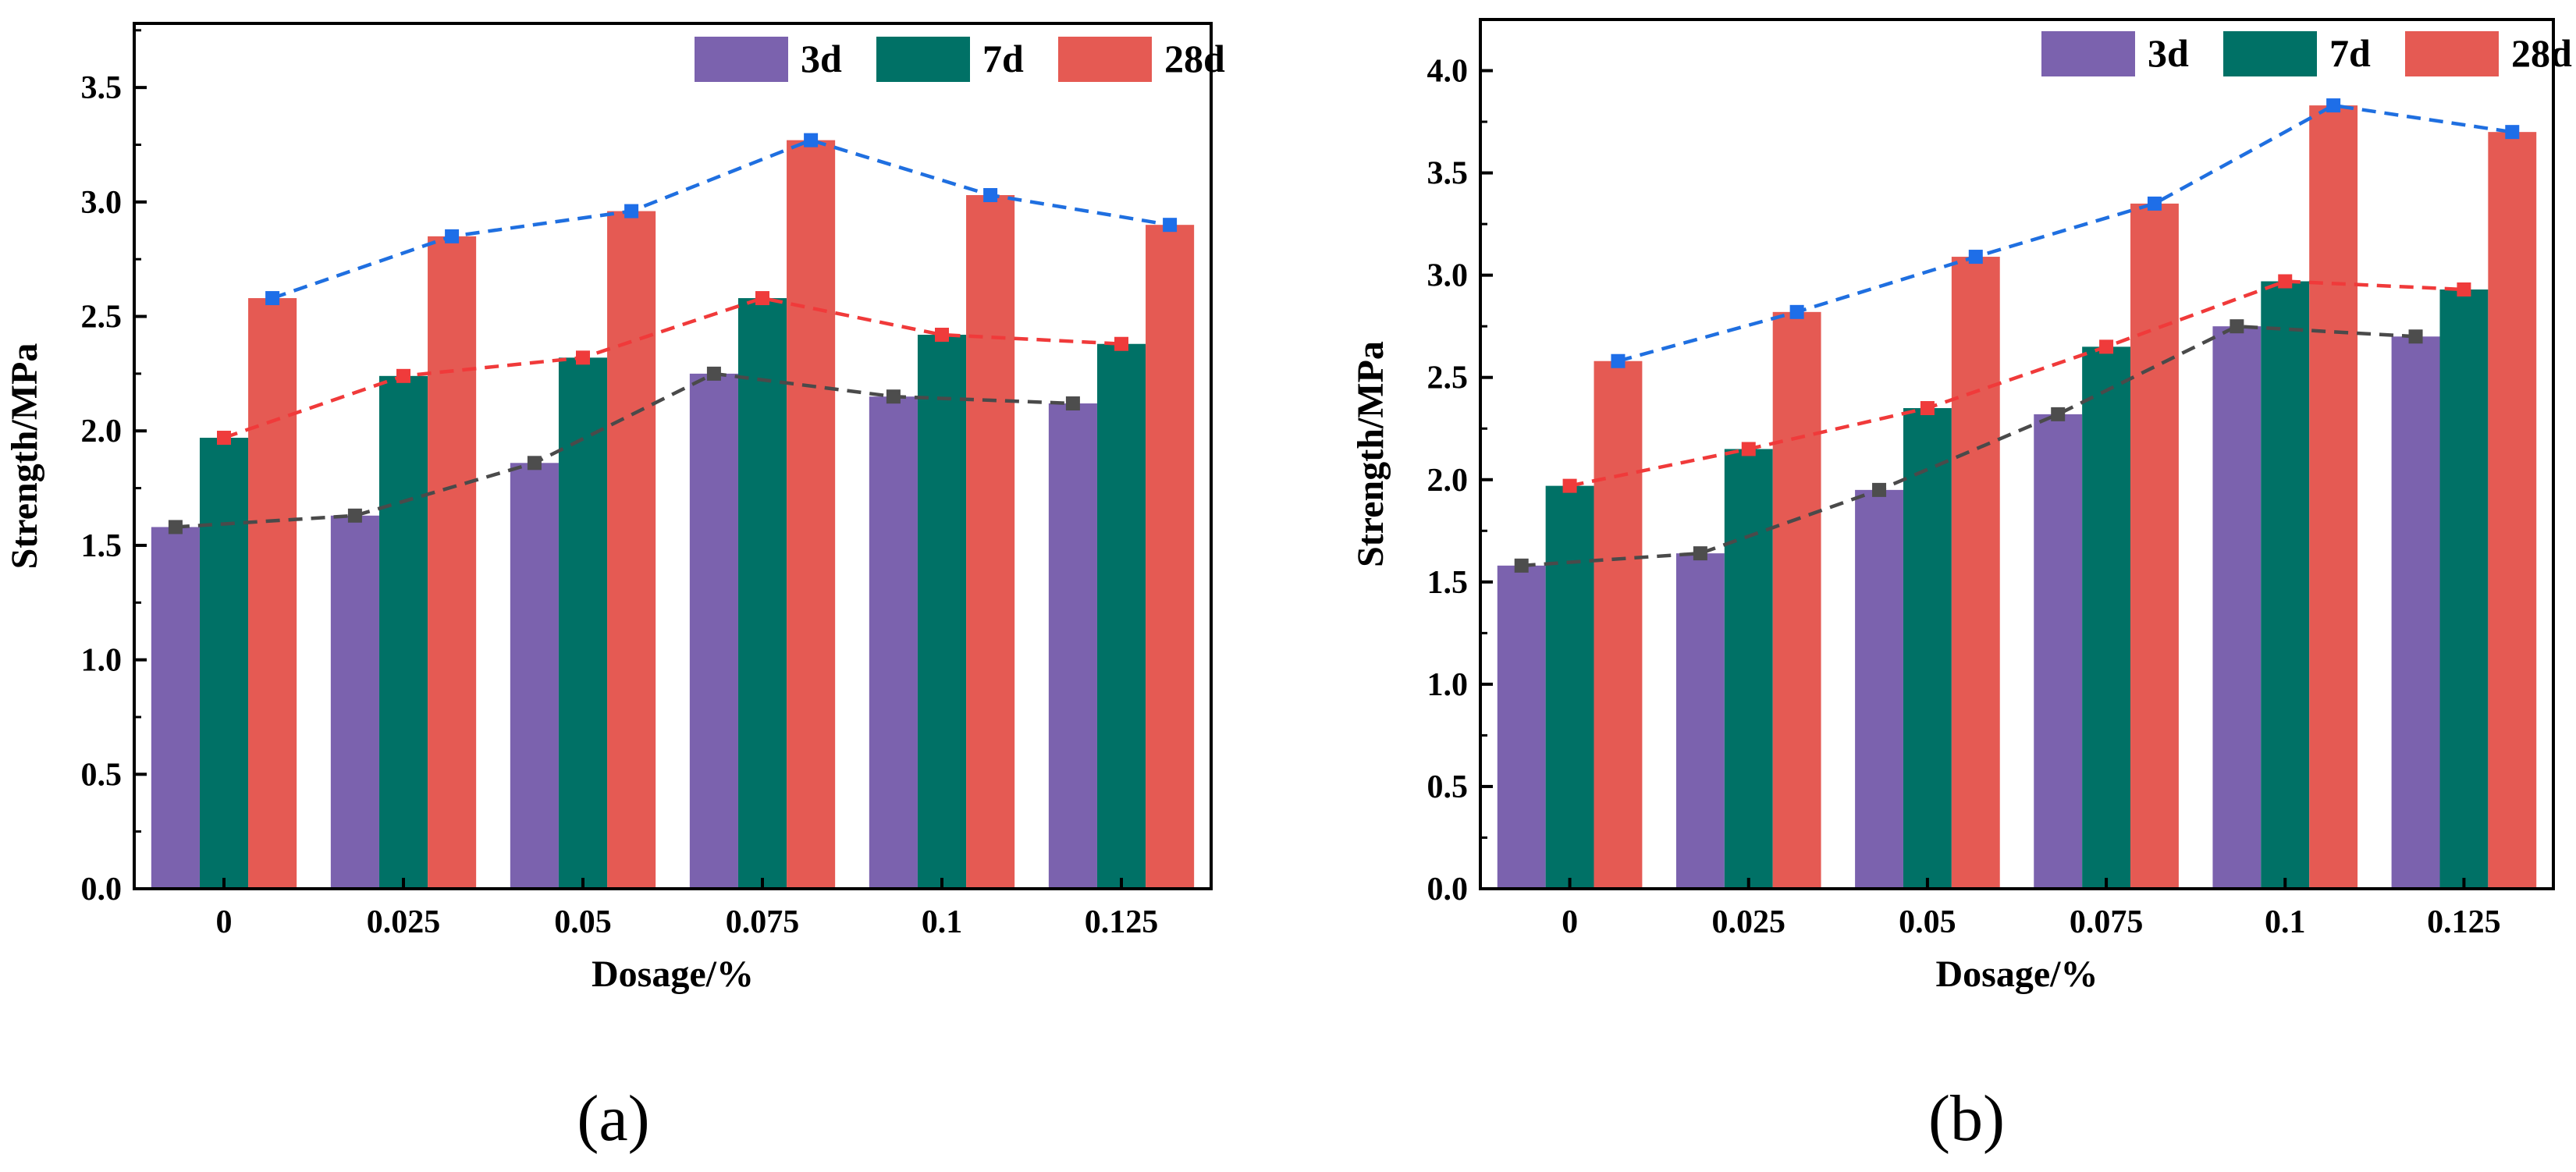  Describe the element at coordinates (452, 562) in the screenshot. I see `bar-28d-0.025` at that location.